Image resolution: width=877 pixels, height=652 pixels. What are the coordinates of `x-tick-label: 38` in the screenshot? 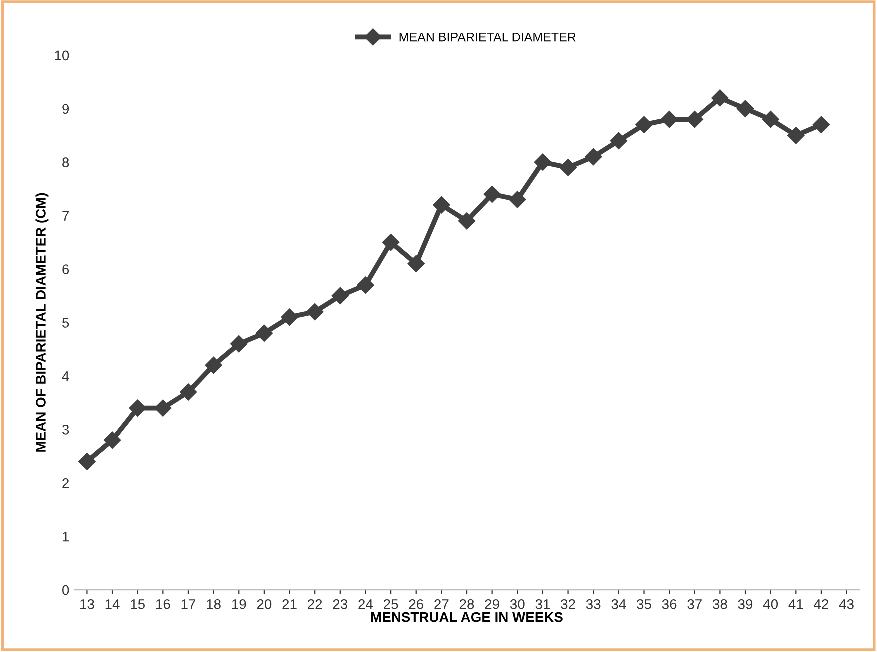 It's located at (720, 604).